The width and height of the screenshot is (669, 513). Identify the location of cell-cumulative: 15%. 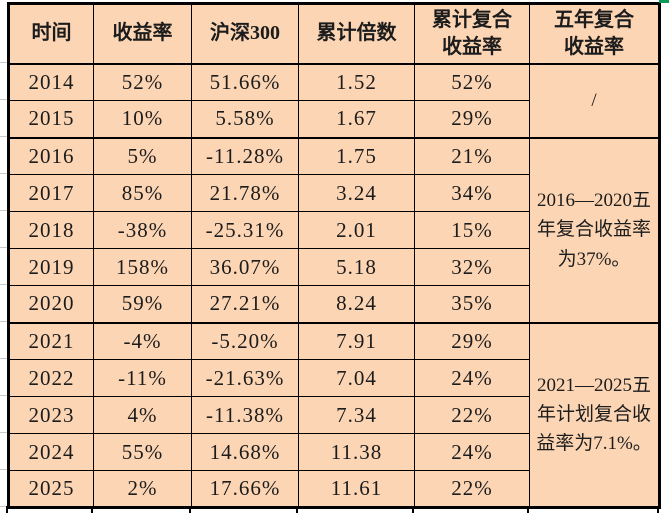
(472, 230).